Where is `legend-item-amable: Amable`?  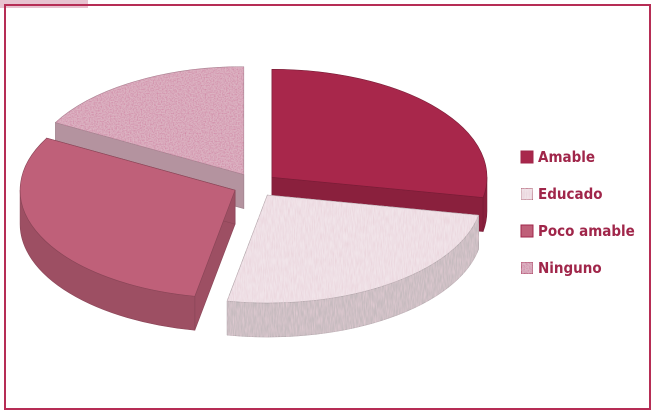
legend-item-amable: Amable is located at coordinates (557, 157).